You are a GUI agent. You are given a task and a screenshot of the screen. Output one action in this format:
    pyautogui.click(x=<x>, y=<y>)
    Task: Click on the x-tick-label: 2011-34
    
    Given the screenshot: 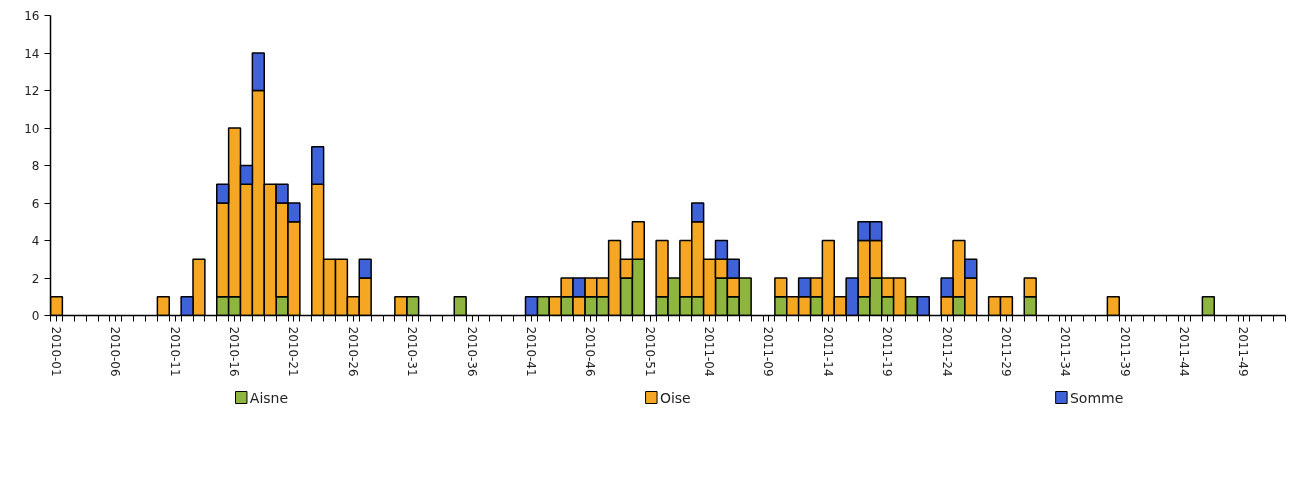 What is the action you would take?
    pyautogui.click(x=1065, y=351)
    